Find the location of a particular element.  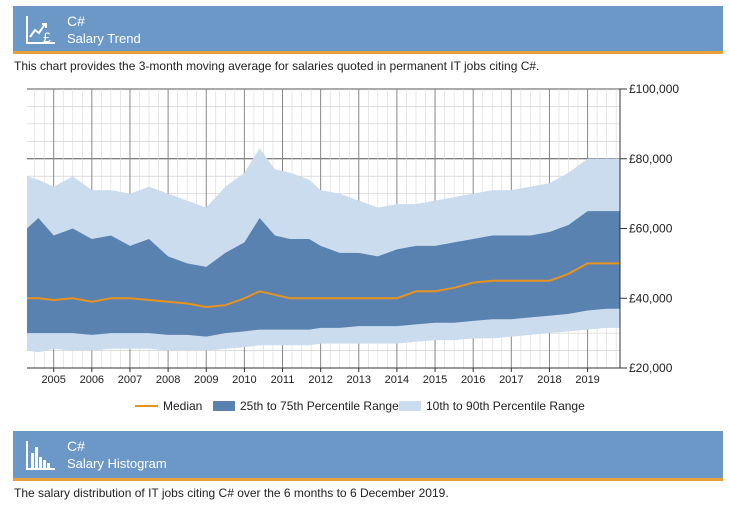

y-tick-label: £60,000 is located at coordinates (651, 229).